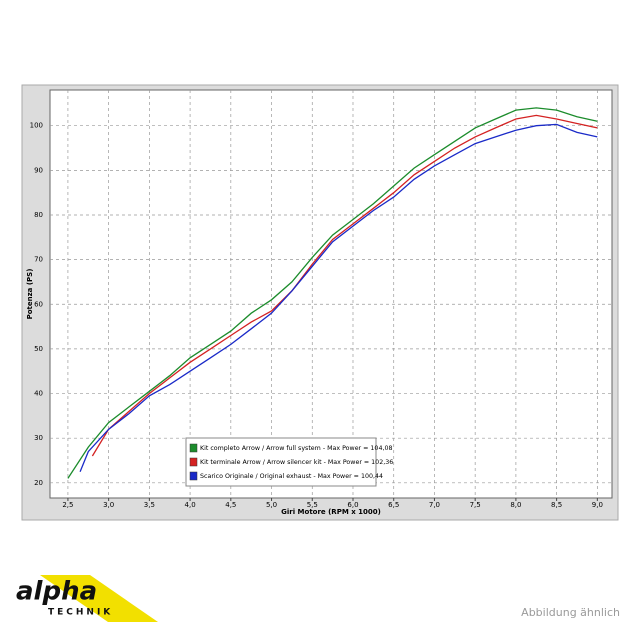  What do you see at coordinates (56, 592) in the screenshot?
I see `logo-text: alpha` at bounding box center [56, 592].